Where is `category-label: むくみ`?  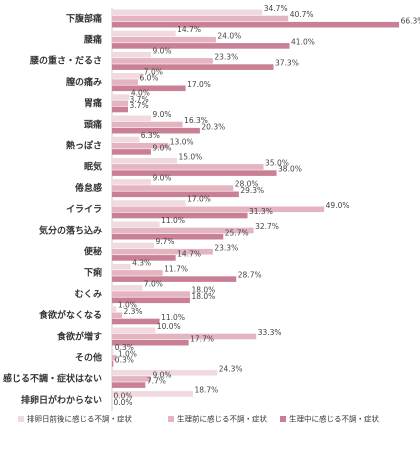 category-label: むくみ is located at coordinates (88, 294).